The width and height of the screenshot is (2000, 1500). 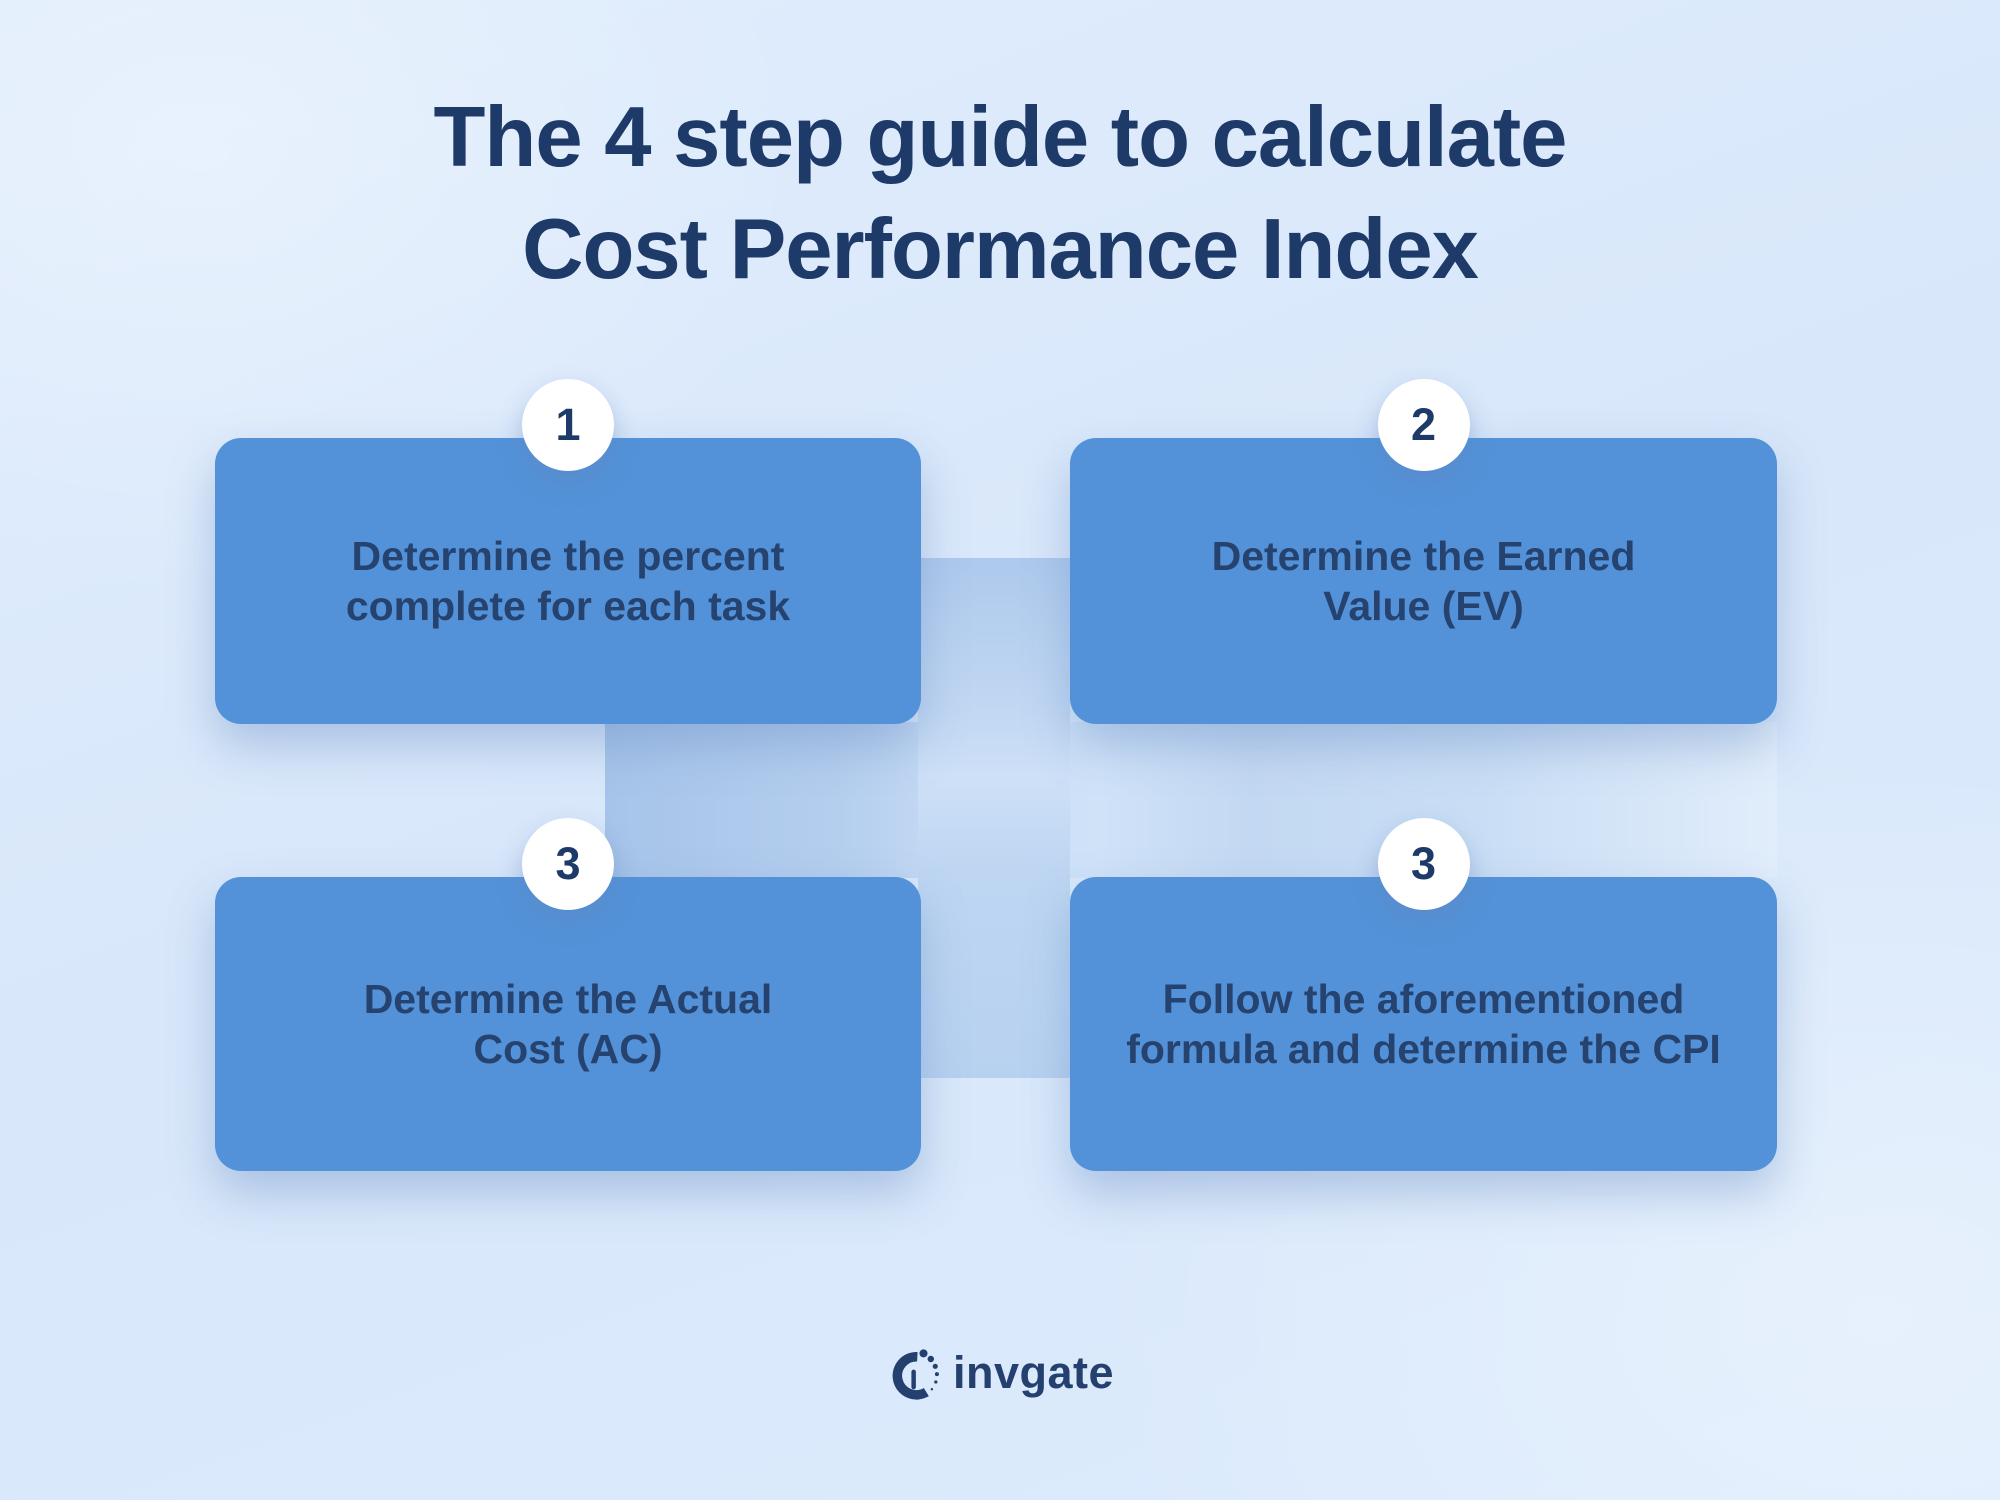 I want to click on title-line-1: The 4 step guide to calculate, so click(x=1000, y=137).